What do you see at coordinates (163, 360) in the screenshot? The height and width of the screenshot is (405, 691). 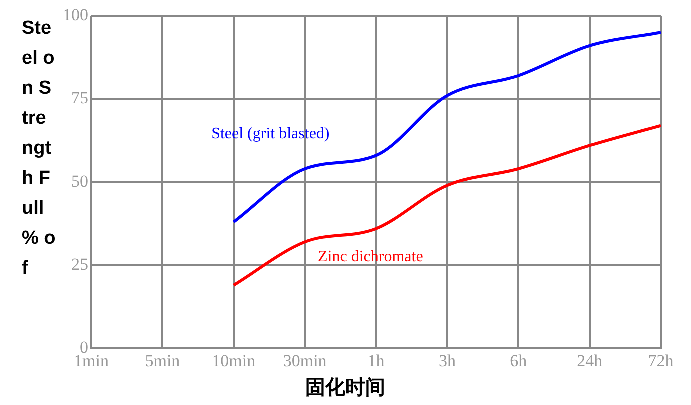 I see `x-tick-label: 5min` at bounding box center [163, 360].